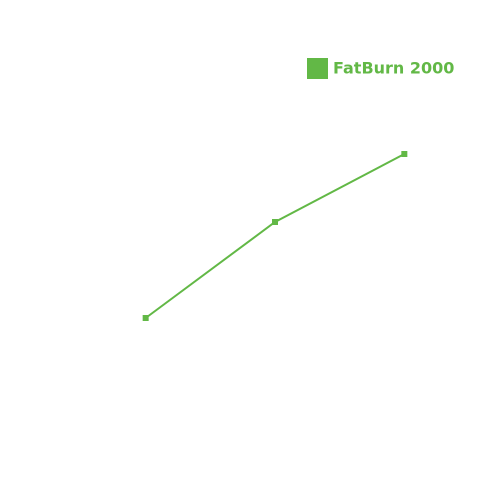 This screenshot has height=504, width=500. I want to click on legend-swatch, so click(317, 68).